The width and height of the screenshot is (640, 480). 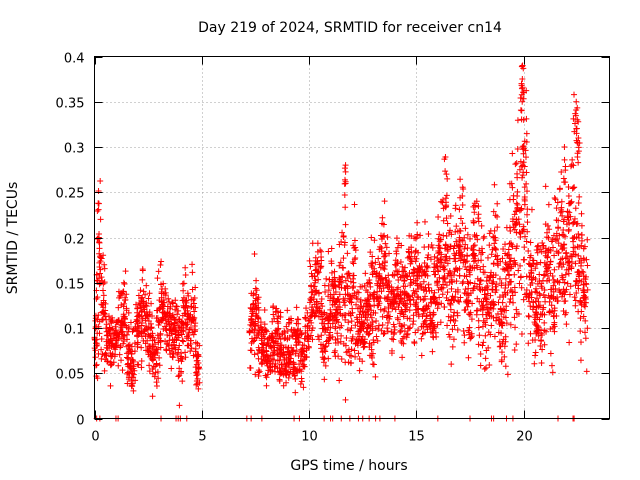 I want to click on y-tick-label: 0.1, so click(x=74, y=330).